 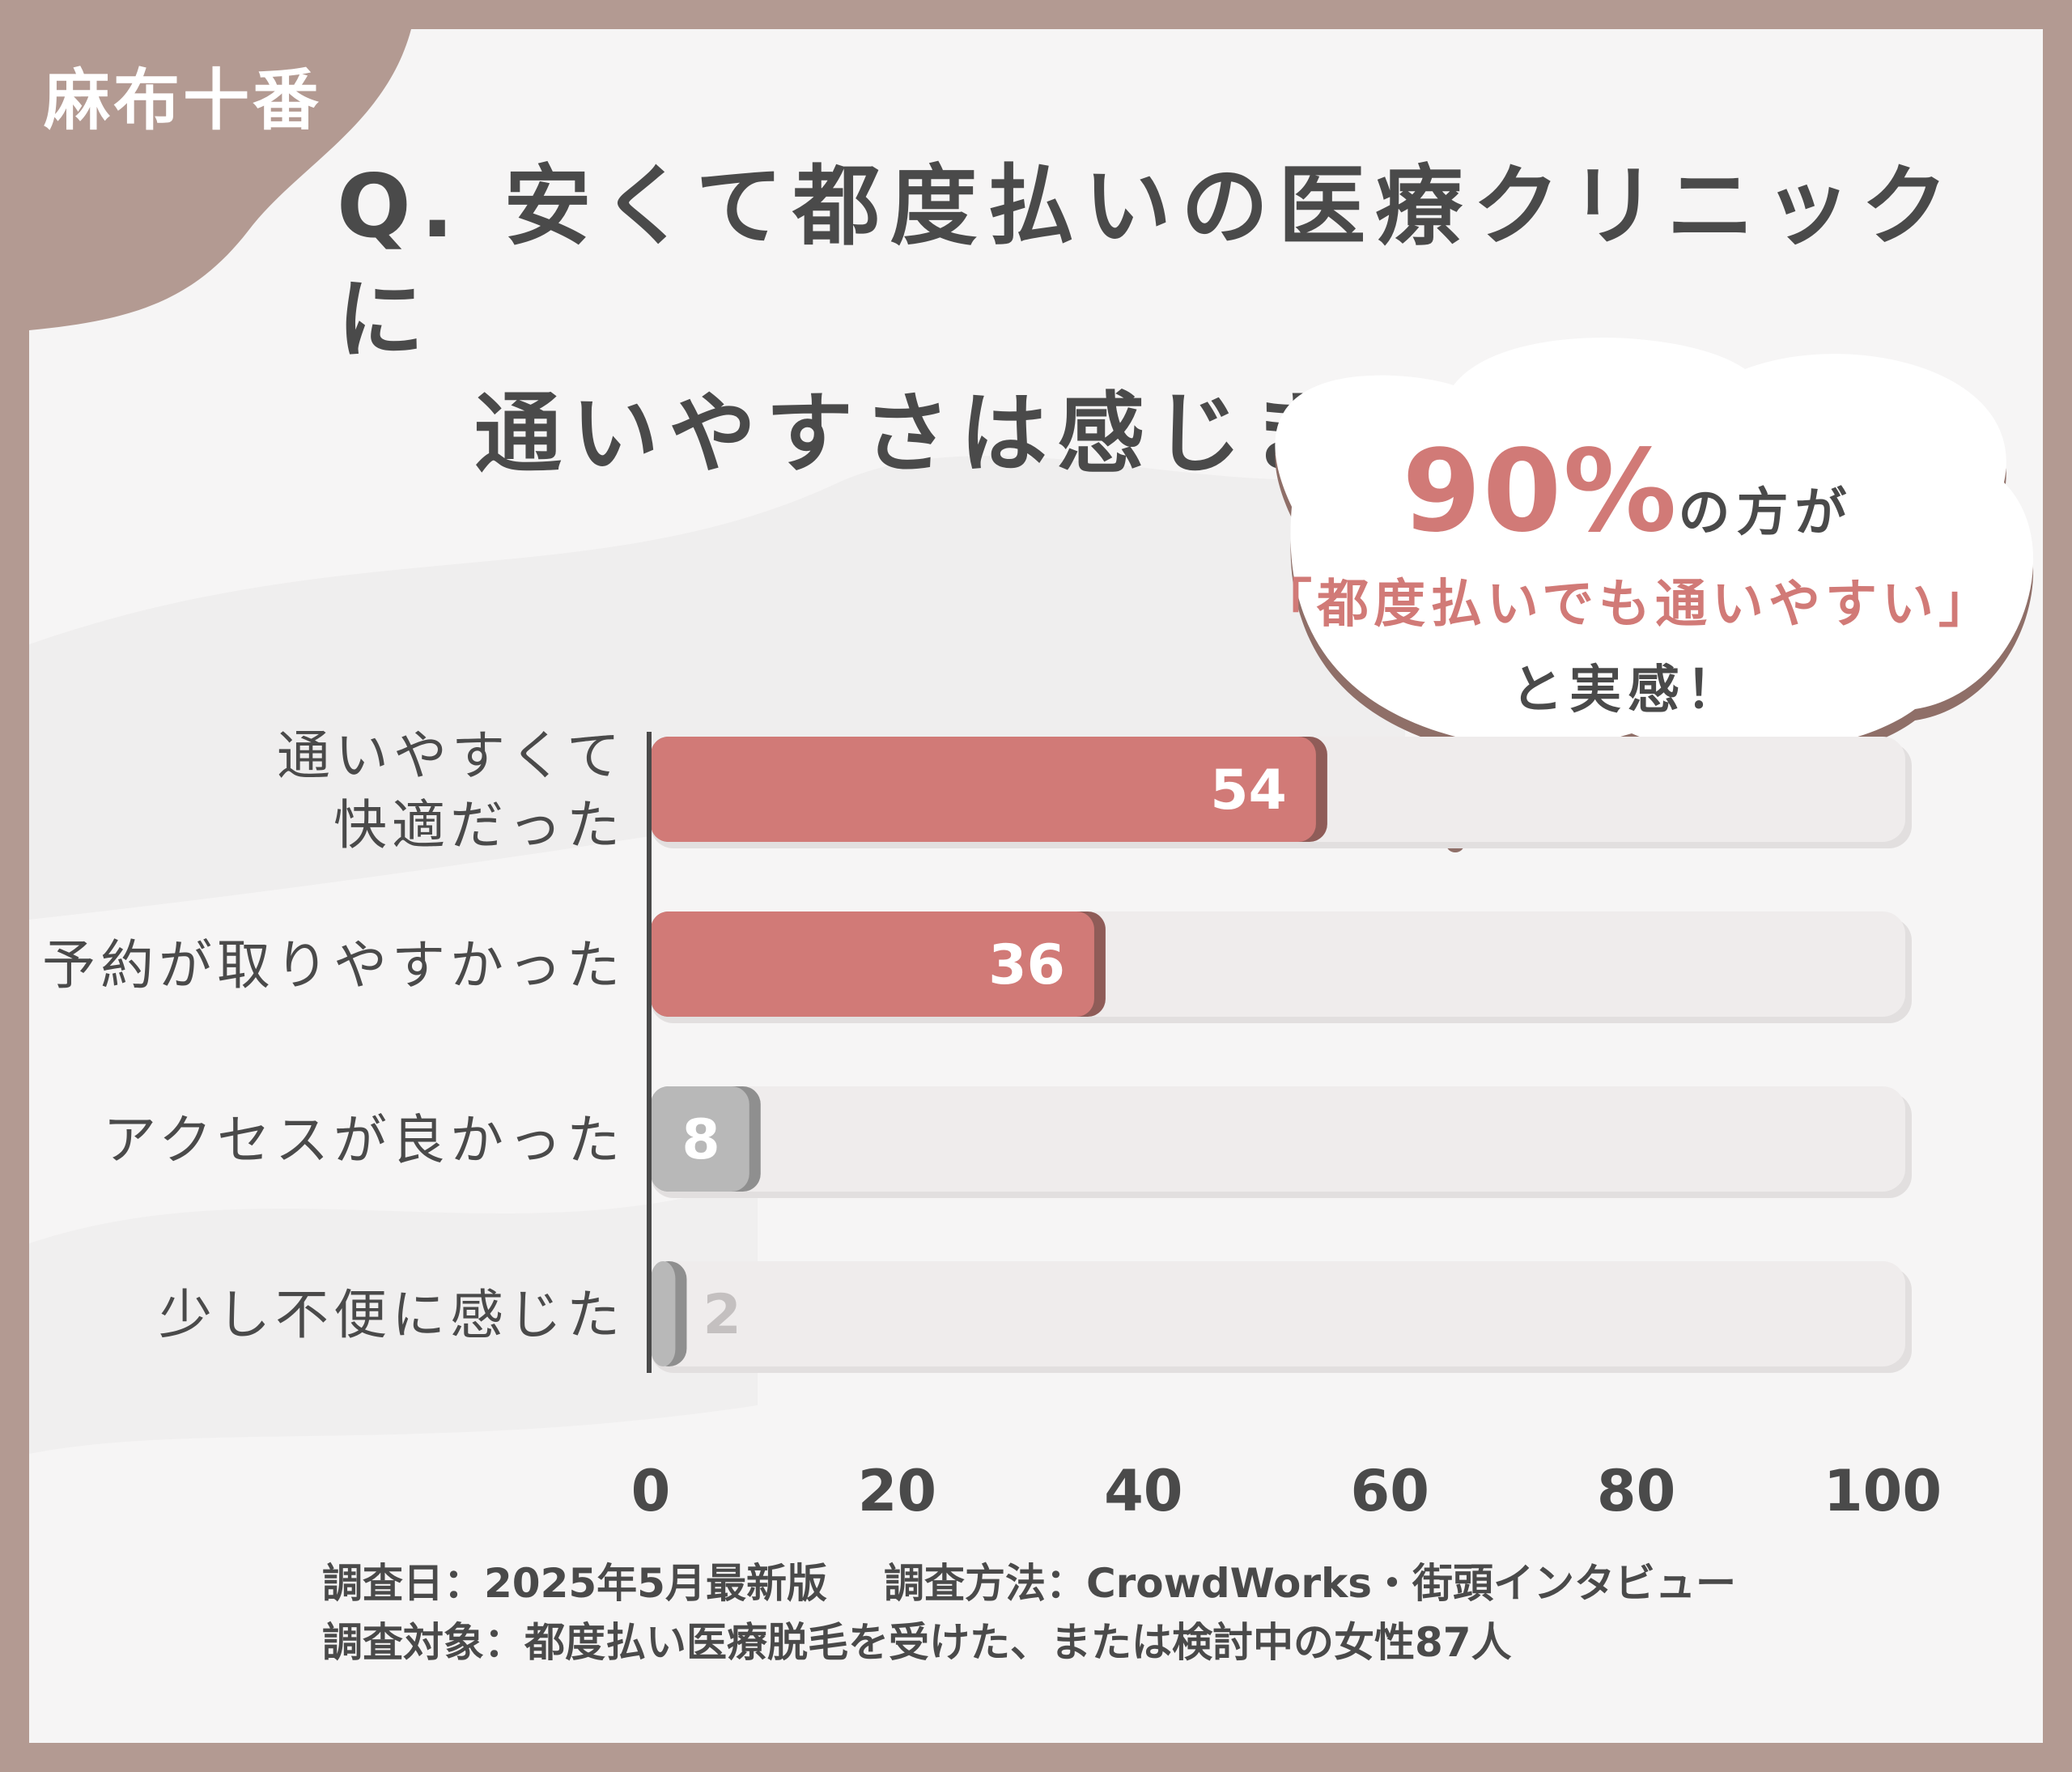 I want to click on bar-value-label: 36, so click(x=1026, y=965).